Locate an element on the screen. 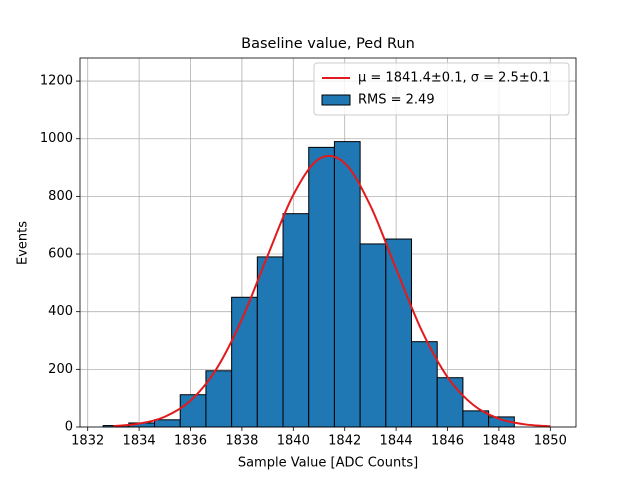 Image resolution: width=640 pixels, height=480 pixels. y-axis-label: Events is located at coordinates (23, 243).